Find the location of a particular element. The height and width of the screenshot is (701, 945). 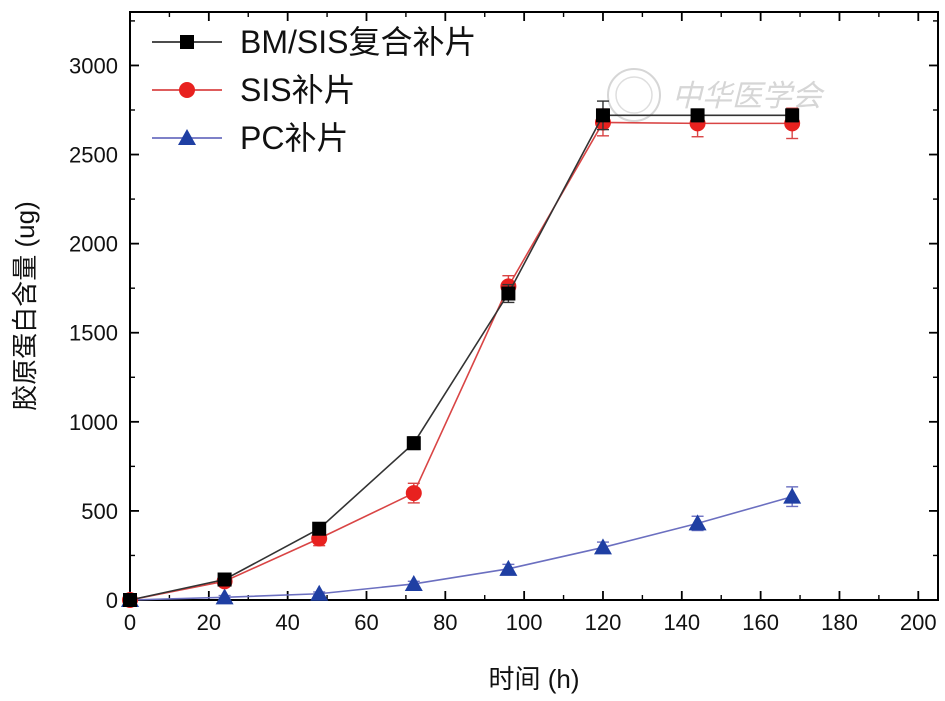

x-tick-label: 200 is located at coordinates (918, 622).